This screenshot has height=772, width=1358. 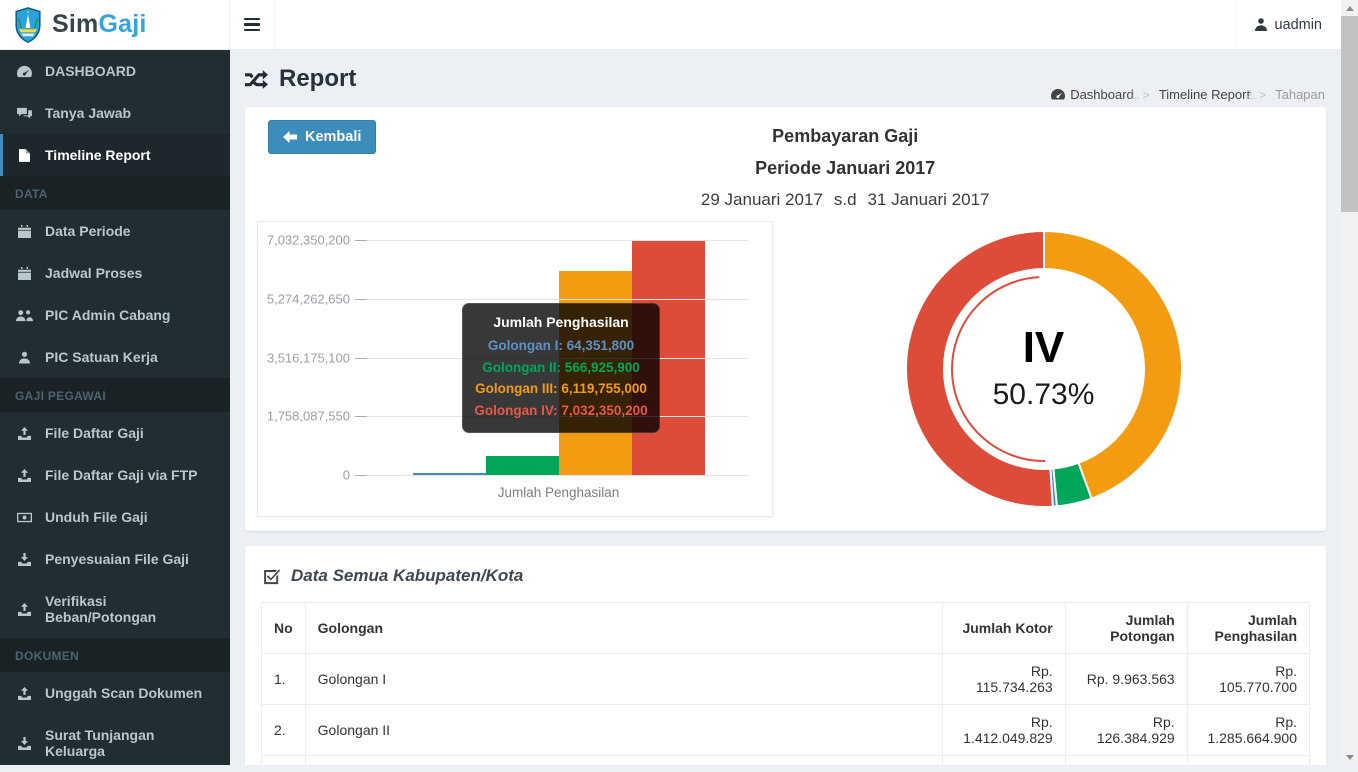 What do you see at coordinates (115, 113) in the screenshot?
I see `sidebar-item-tanya-jawab: Tanya Jawab` at bounding box center [115, 113].